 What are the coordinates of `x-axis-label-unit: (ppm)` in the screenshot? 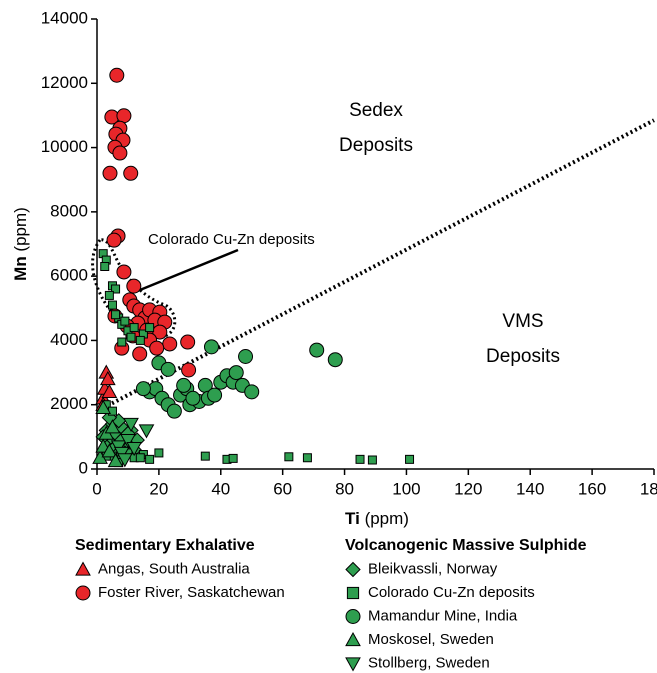 It's located at (387, 518).